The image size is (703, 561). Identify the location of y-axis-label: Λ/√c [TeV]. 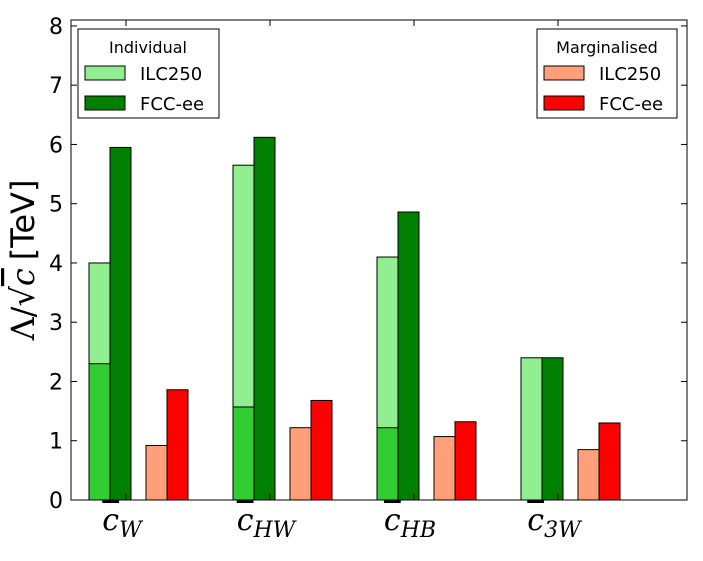
(23, 261).